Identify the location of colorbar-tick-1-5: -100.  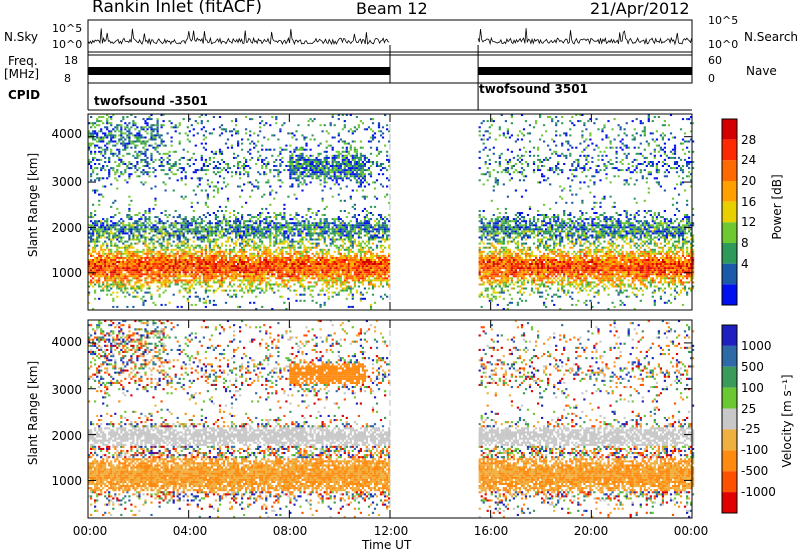
(755, 450).